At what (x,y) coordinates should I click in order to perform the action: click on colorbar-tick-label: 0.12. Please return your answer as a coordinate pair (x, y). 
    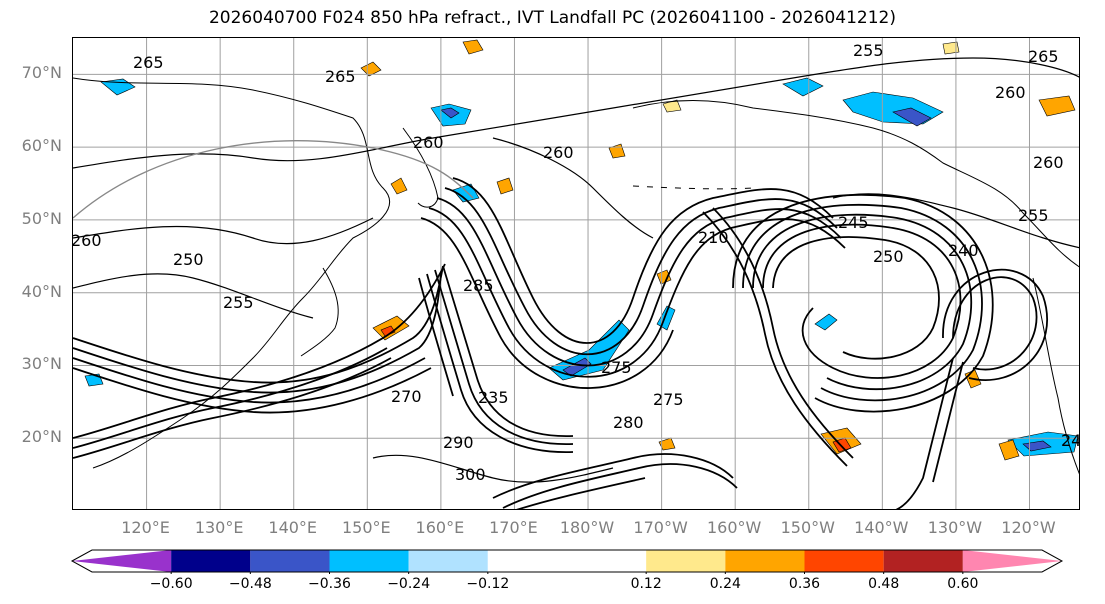
    Looking at the image, I should click on (646, 584).